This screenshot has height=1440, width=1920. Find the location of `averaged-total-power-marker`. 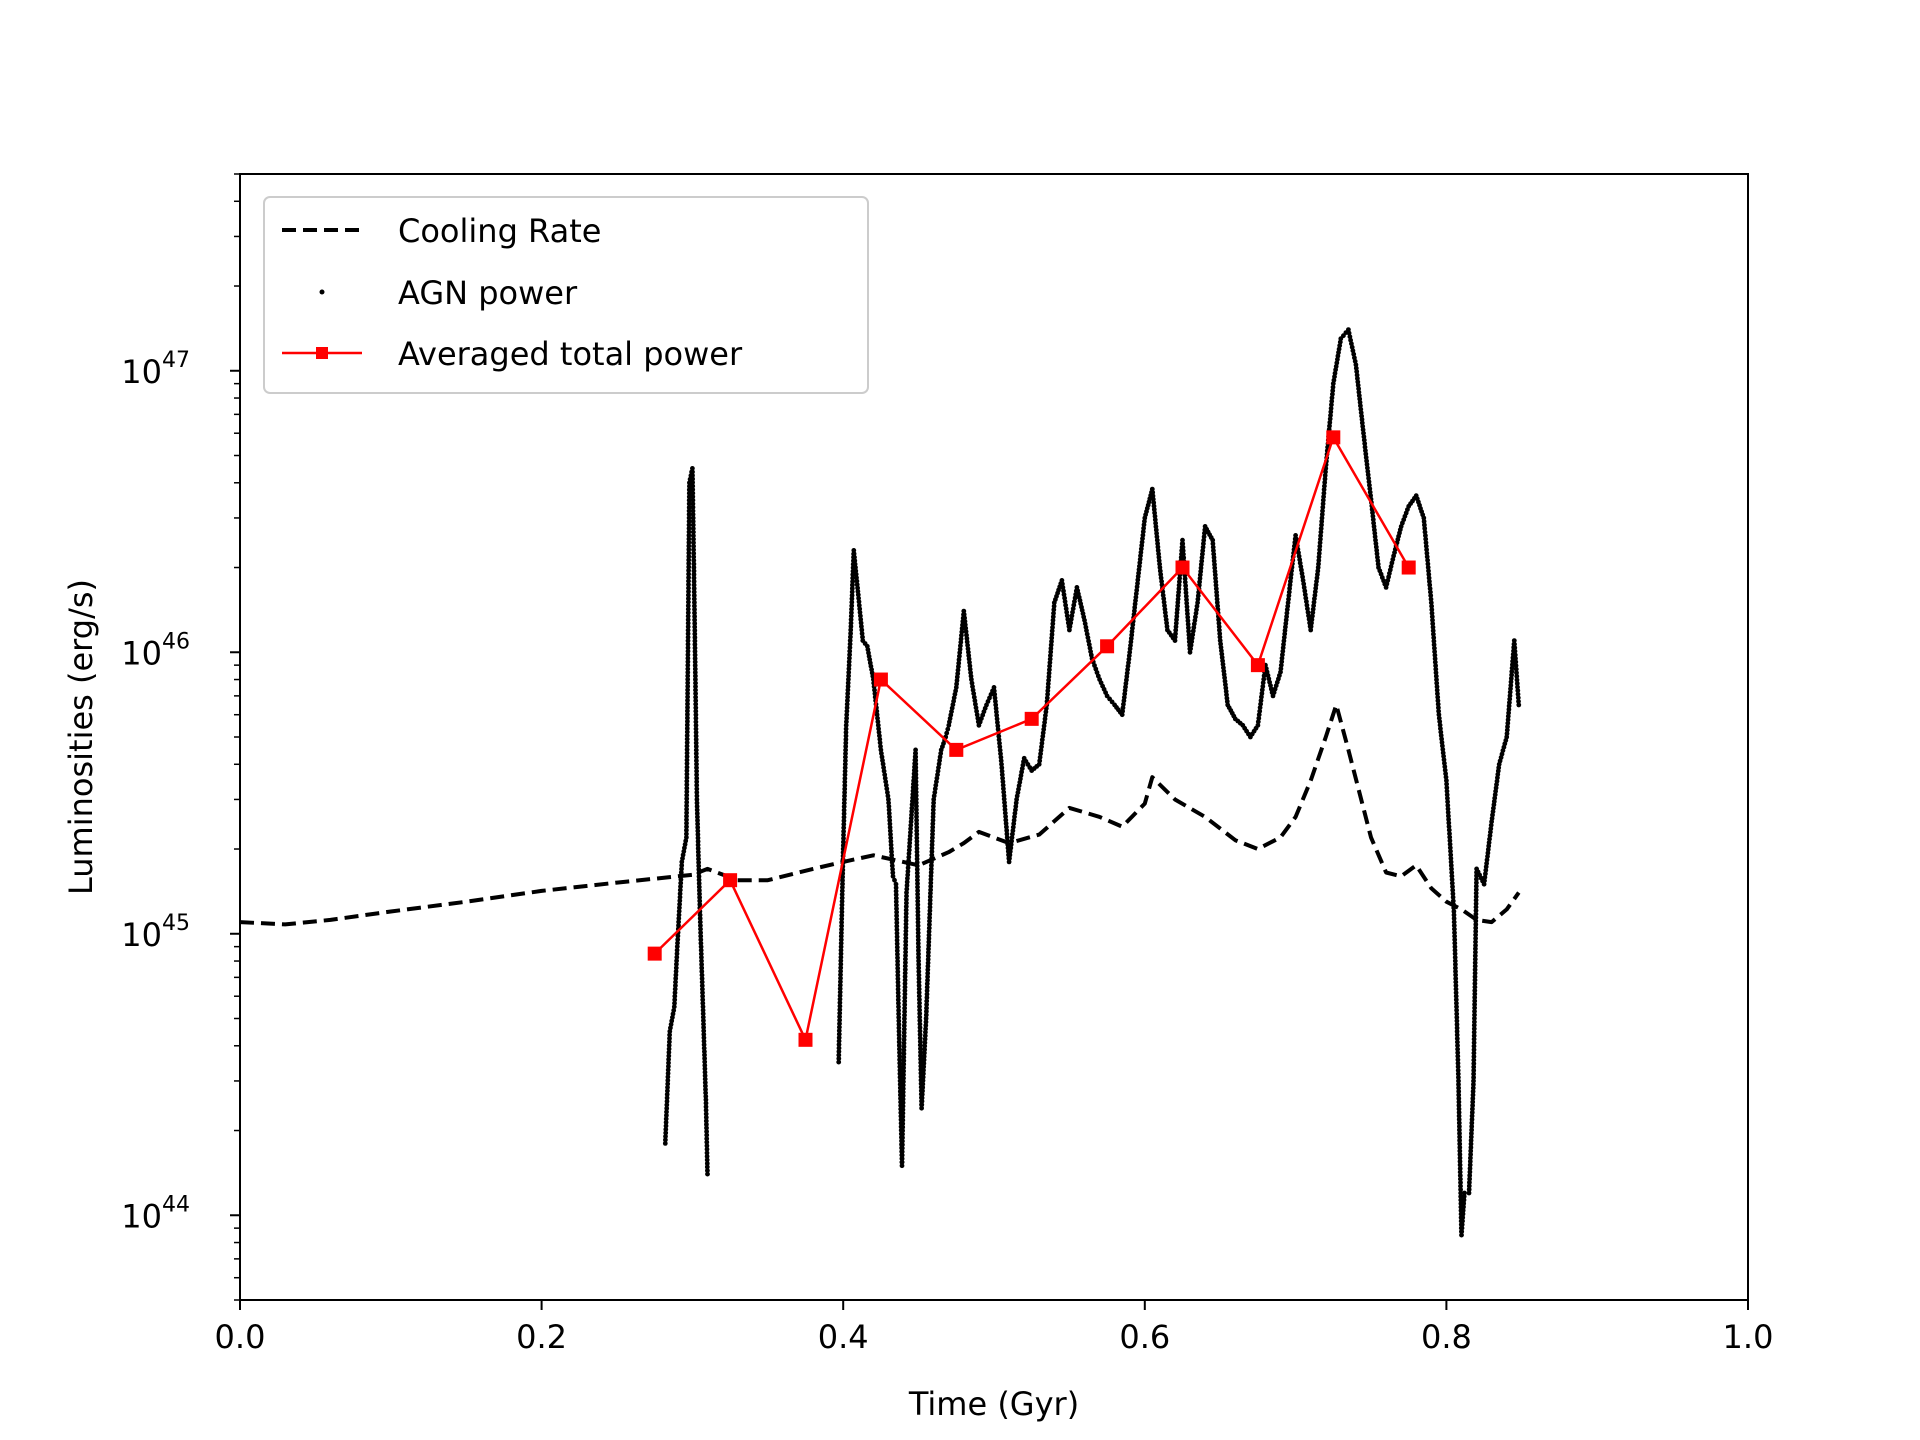

averaged-total-power-marker is located at coordinates (1182, 567).